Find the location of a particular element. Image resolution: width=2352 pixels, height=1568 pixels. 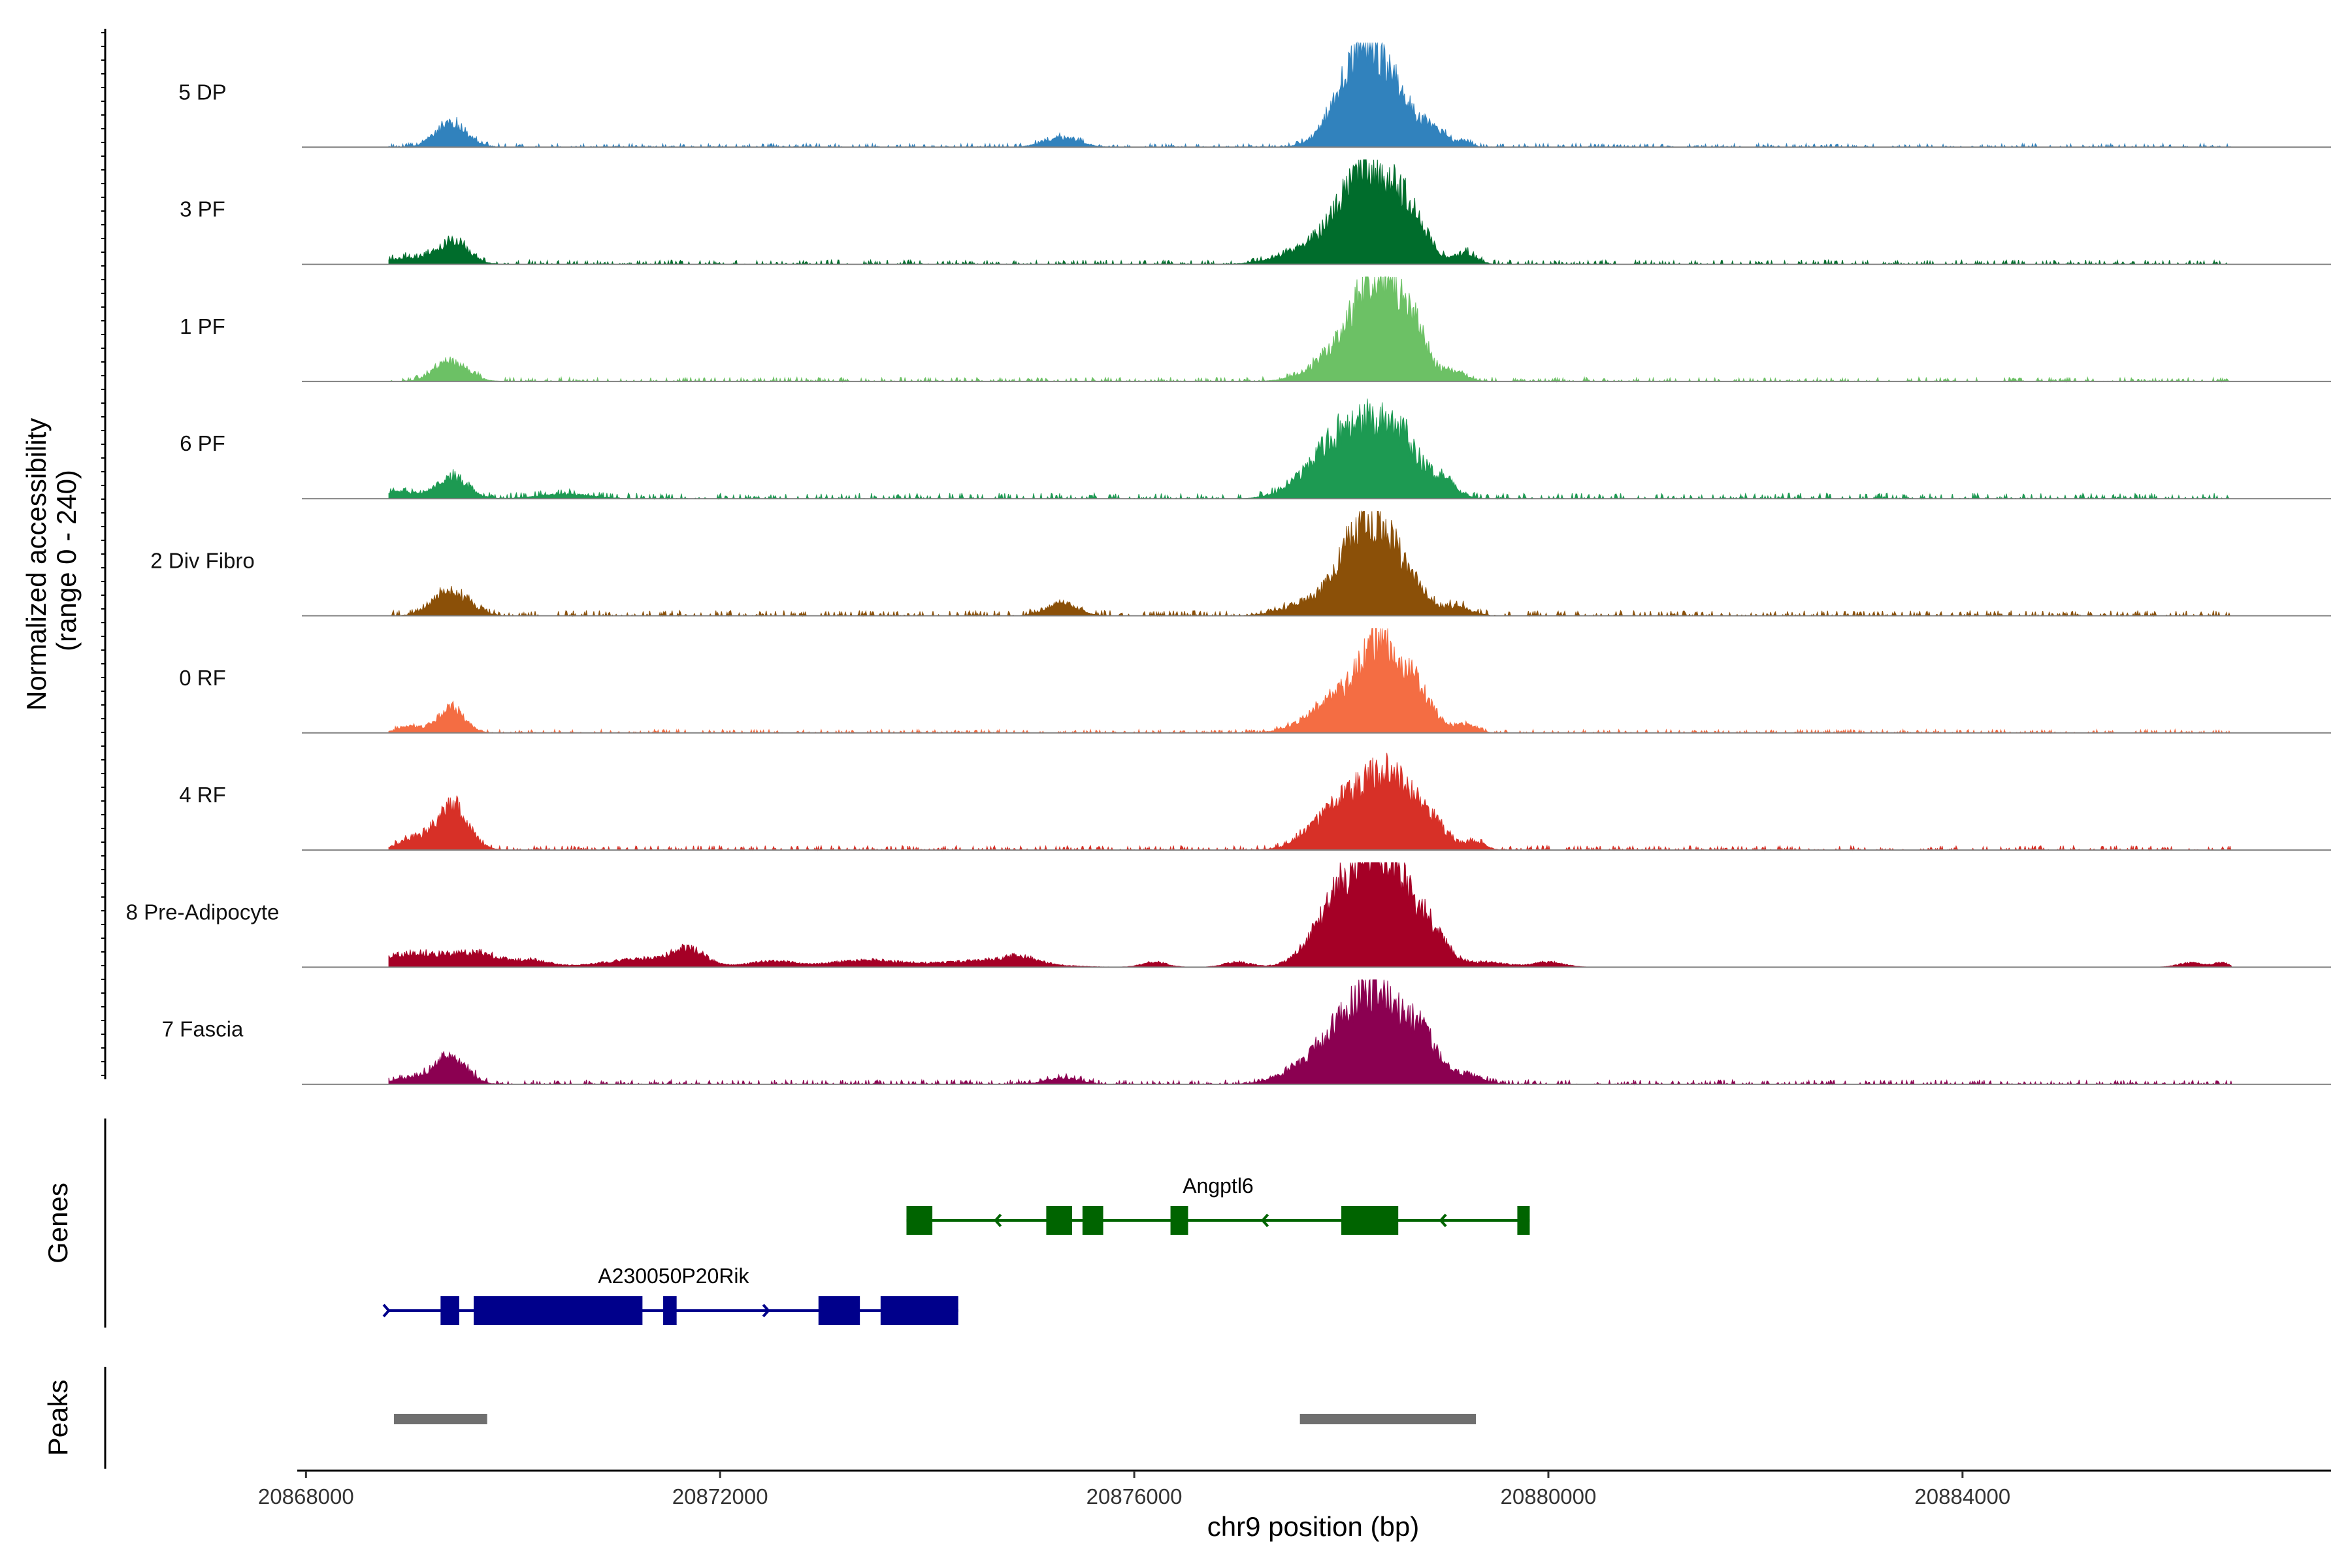

gene-name: A230050P20Rik is located at coordinates (673, 1276).